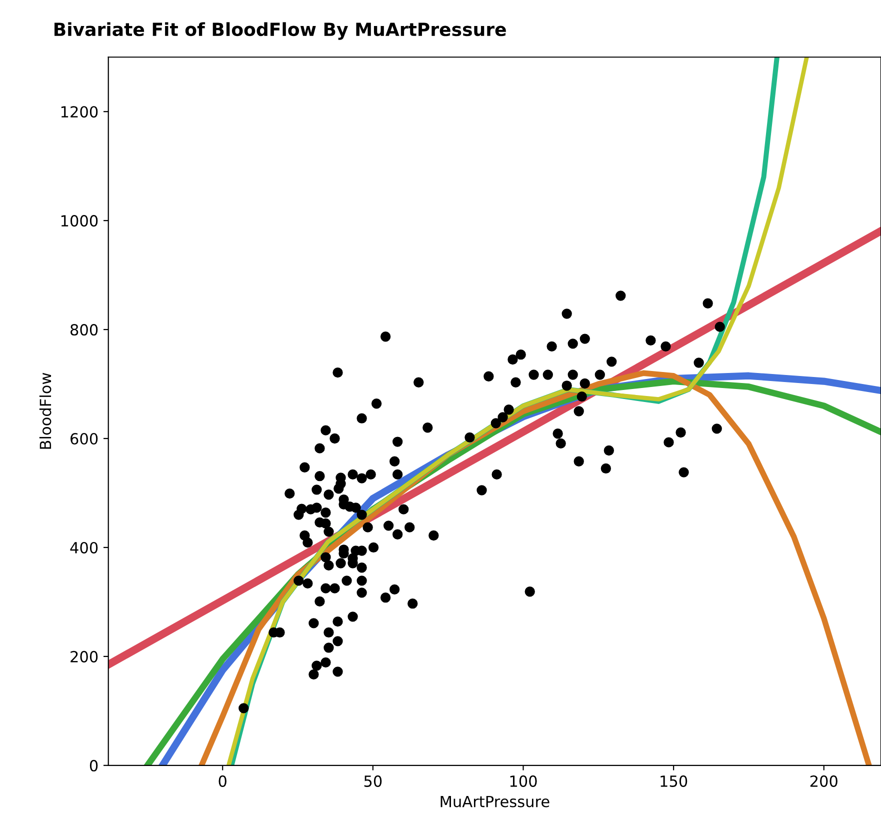 This screenshot has width=881, height=816. I want to click on y-tick-label: 400, so click(84, 548).